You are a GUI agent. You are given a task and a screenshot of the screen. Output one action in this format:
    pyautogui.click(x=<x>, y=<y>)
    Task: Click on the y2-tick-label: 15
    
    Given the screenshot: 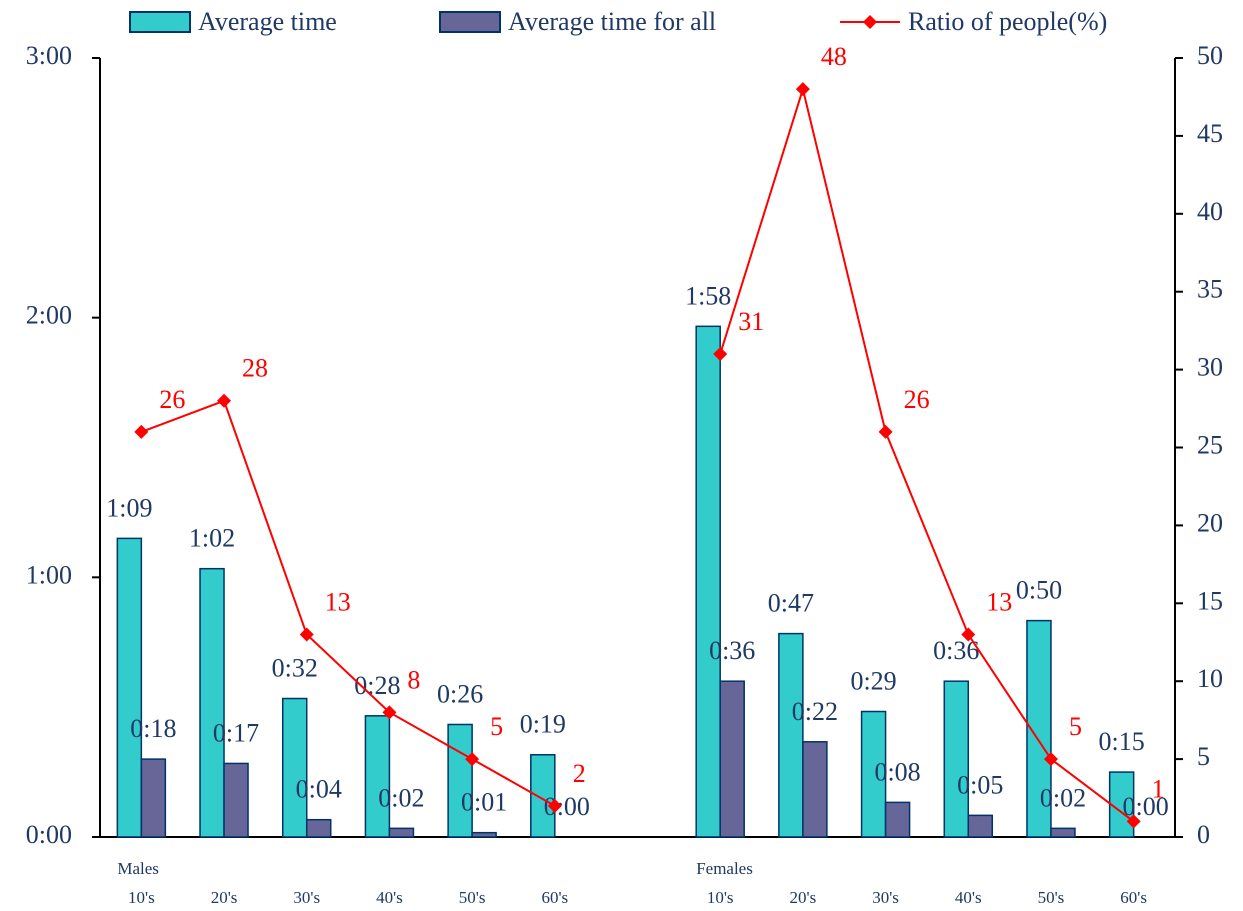 What is the action you would take?
    pyautogui.click(x=1210, y=600)
    